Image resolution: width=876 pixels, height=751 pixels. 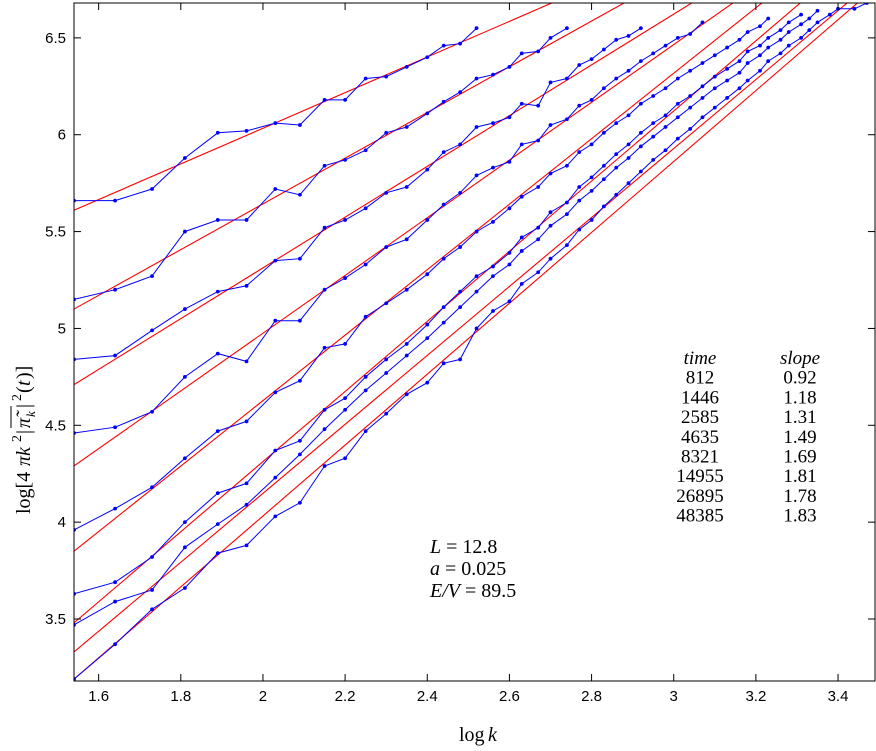 What do you see at coordinates (799, 476) in the screenshot?
I see `slope-value: 1.81` at bounding box center [799, 476].